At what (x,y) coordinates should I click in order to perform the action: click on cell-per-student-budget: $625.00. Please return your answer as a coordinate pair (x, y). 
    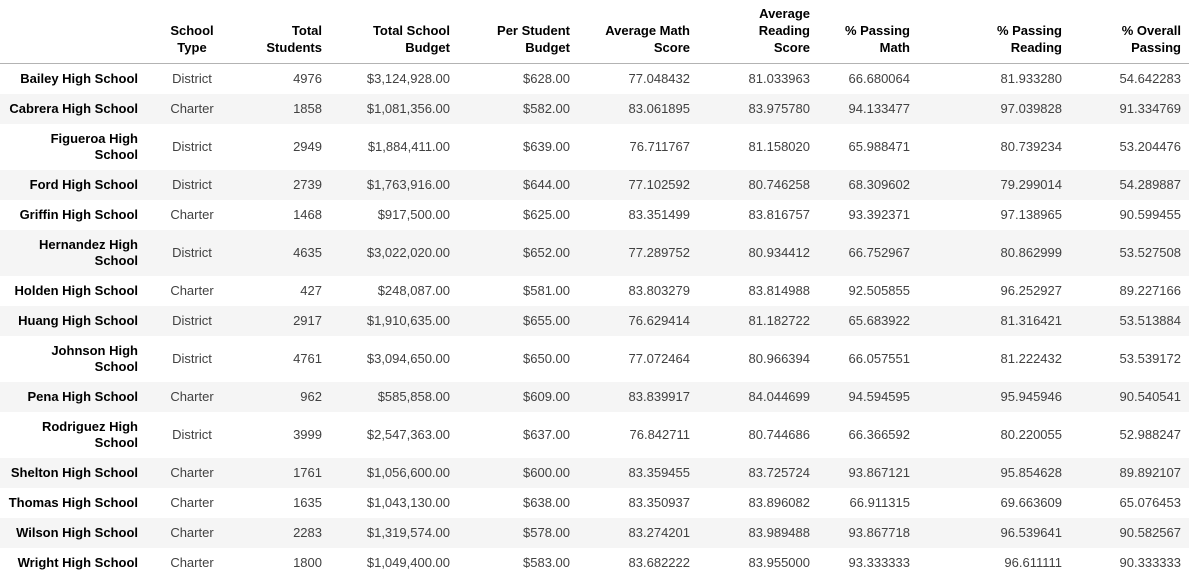
    Looking at the image, I should click on (518, 215).